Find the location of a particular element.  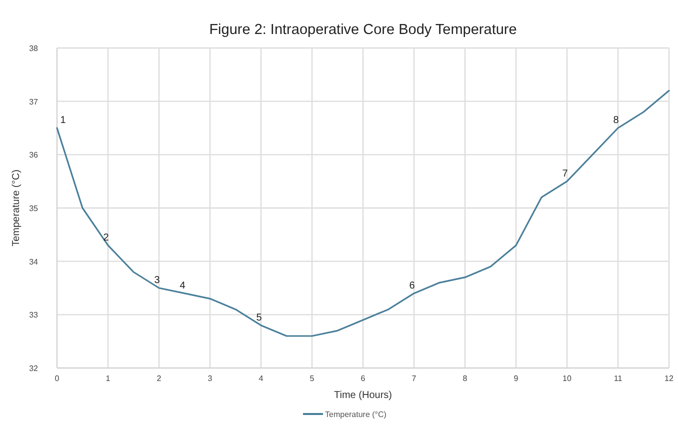

x-tick-label: 9 is located at coordinates (516, 378).